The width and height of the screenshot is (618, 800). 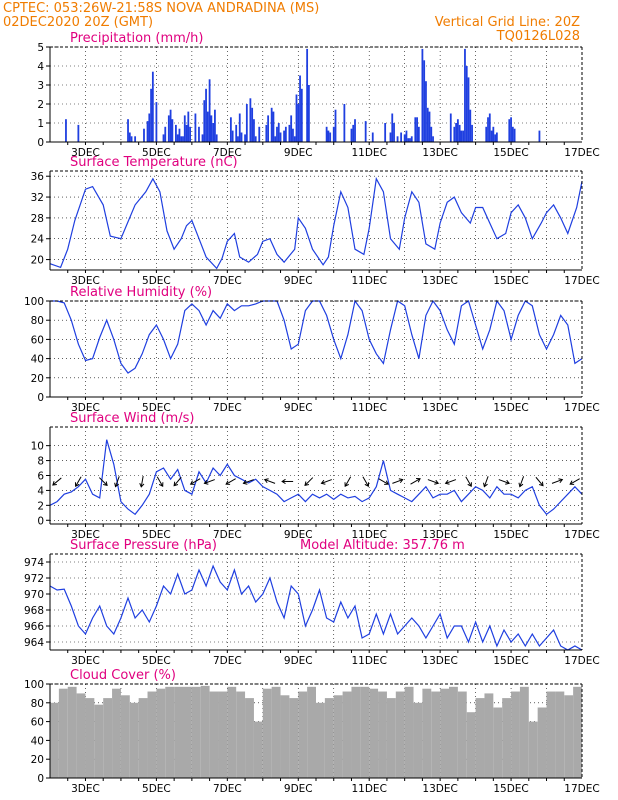 What do you see at coordinates (581, 535) in the screenshot?
I see `wind-xtick-label: 17DEC` at bounding box center [581, 535].